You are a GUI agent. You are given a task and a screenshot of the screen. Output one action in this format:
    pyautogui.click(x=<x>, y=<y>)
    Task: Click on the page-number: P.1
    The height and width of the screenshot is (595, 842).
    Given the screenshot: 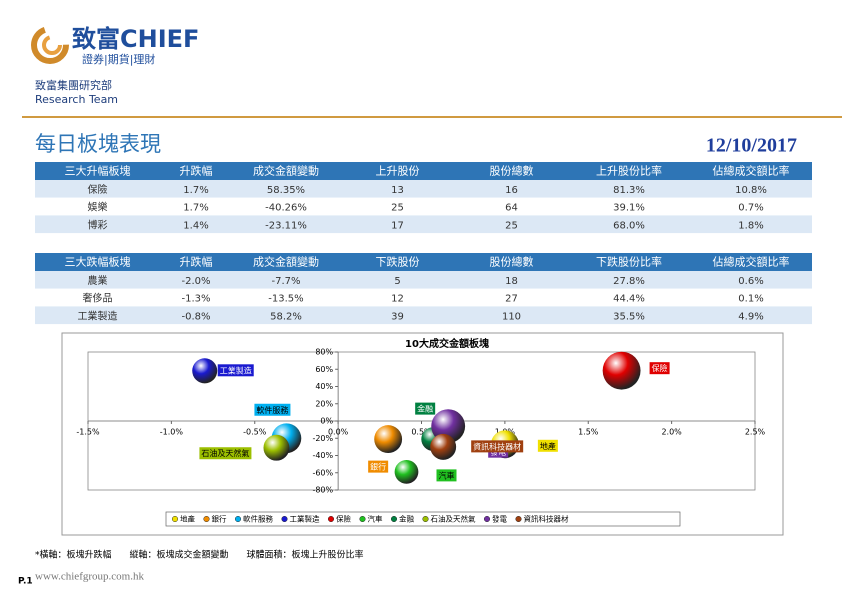 What is the action you would take?
    pyautogui.click(x=25, y=582)
    